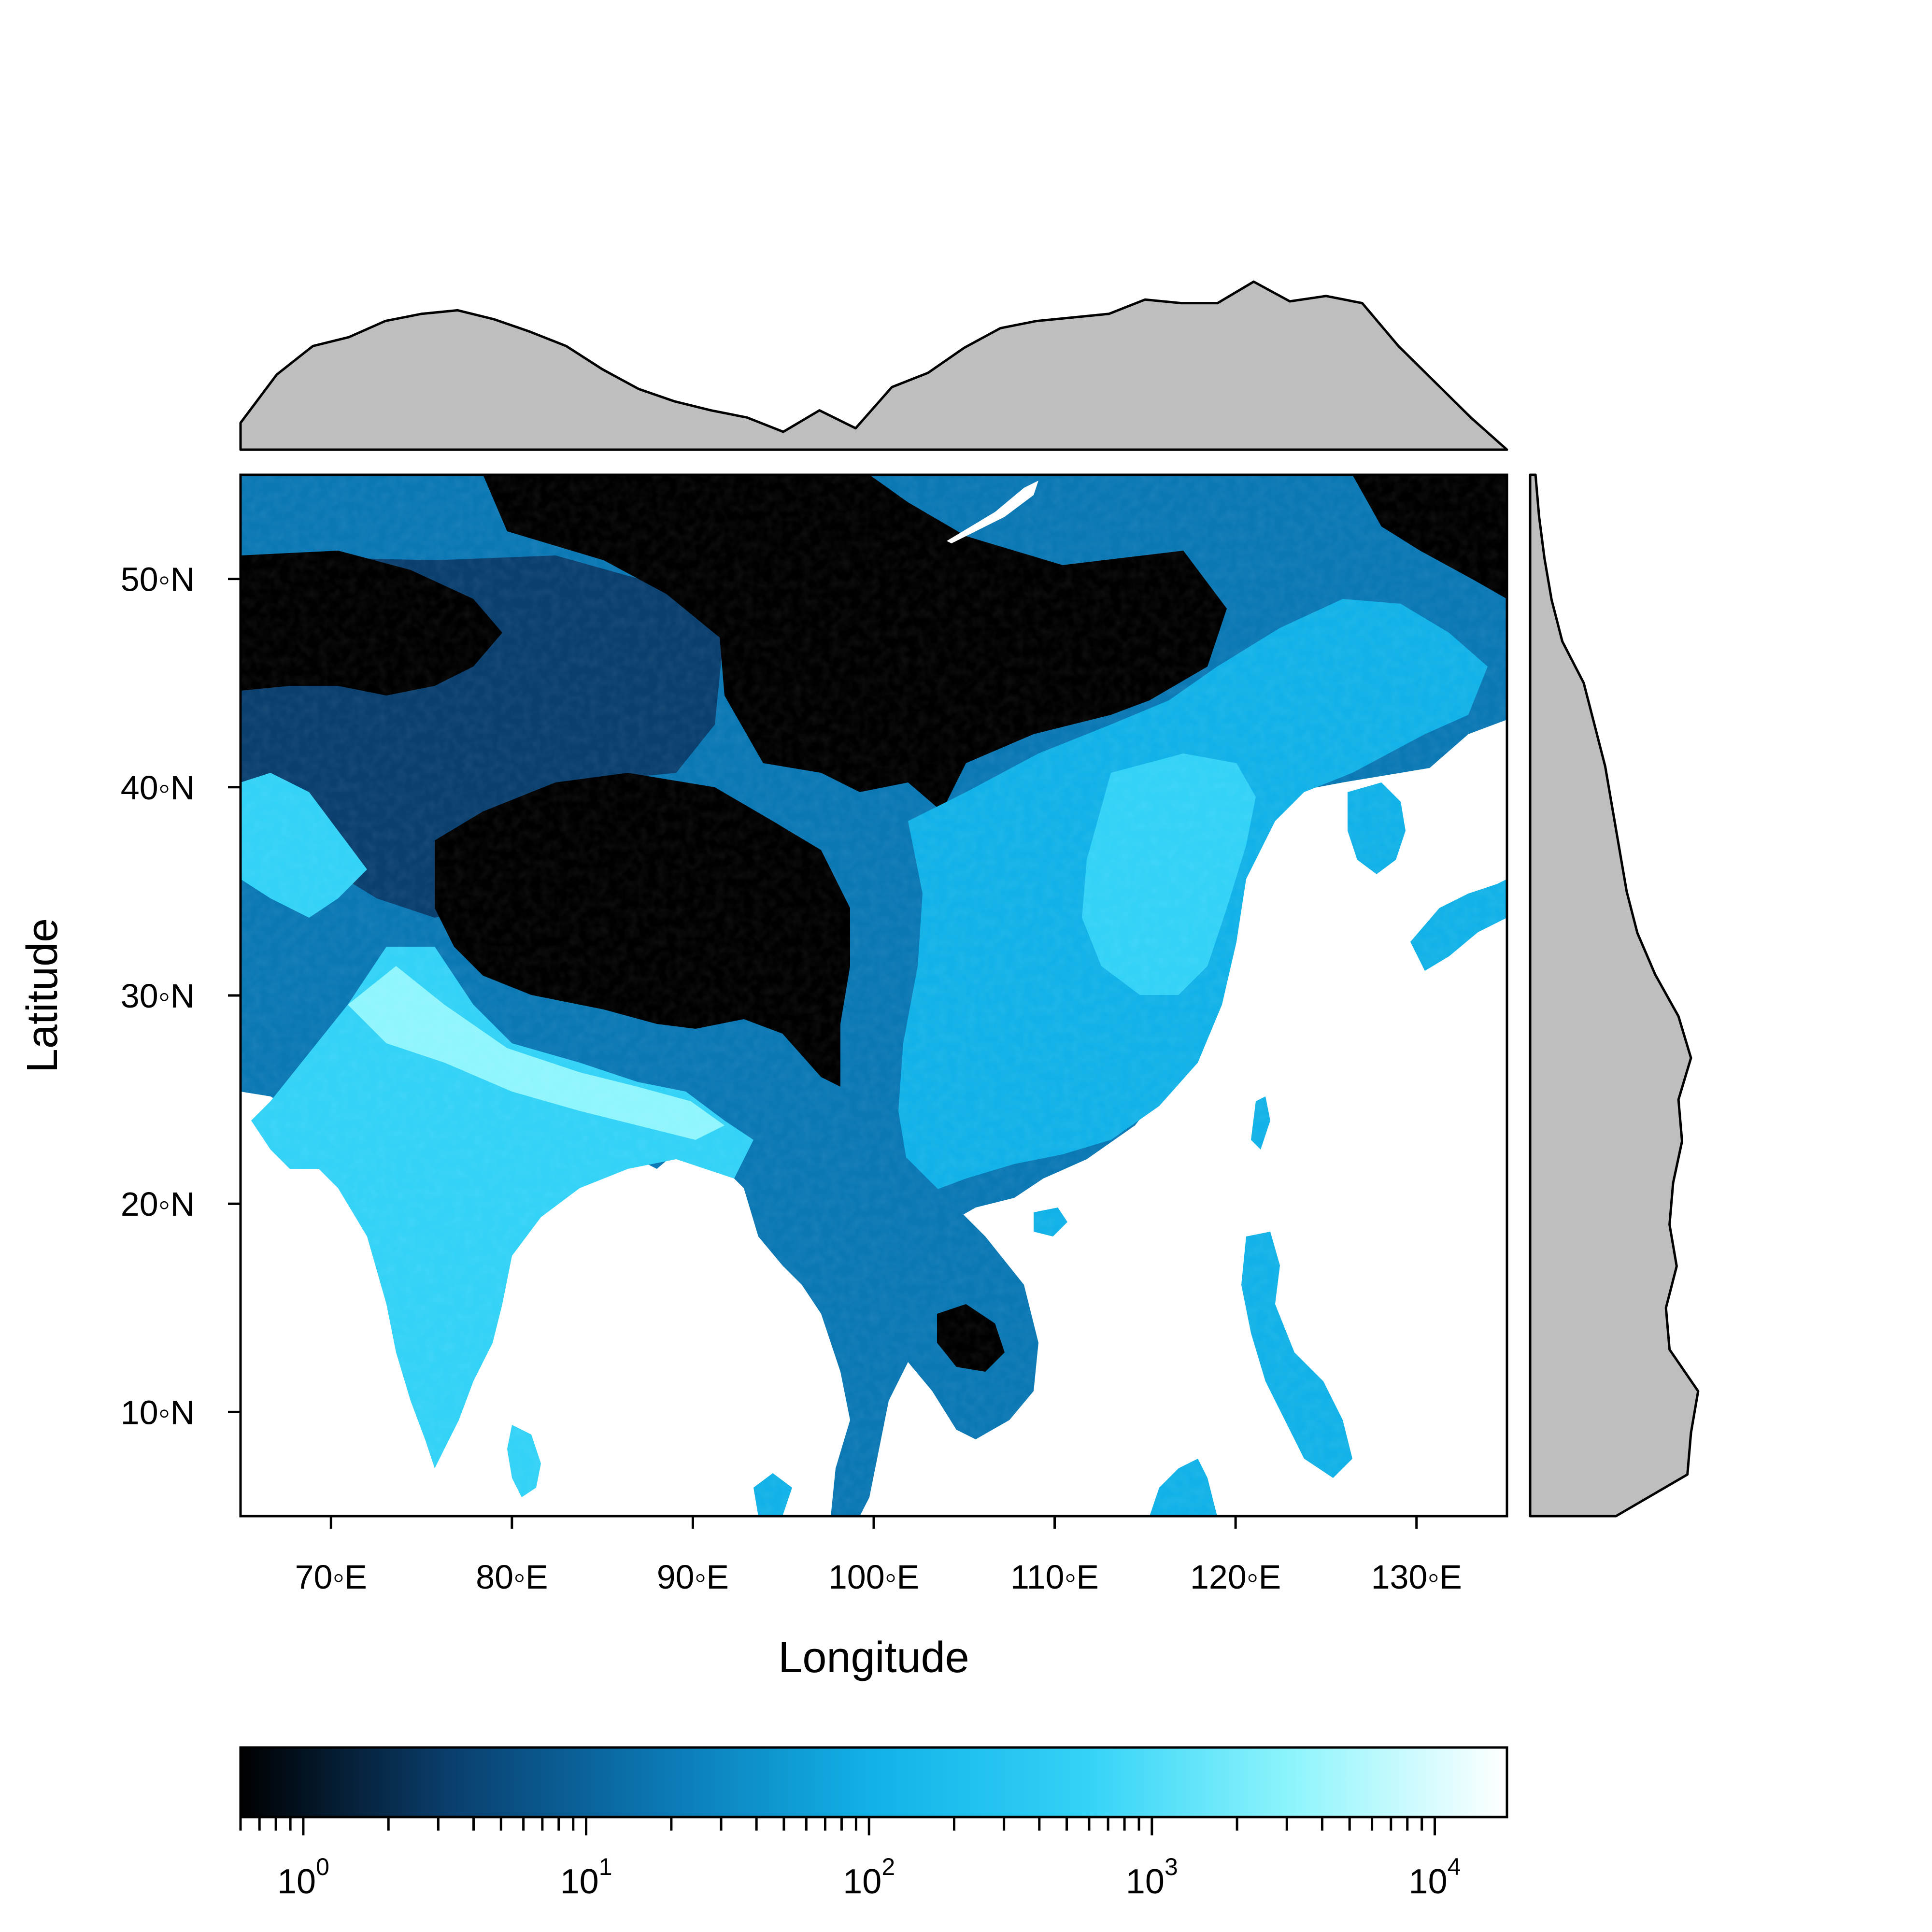 This screenshot has width=1932, height=1932. I want to click on latitude-marginal-plot, so click(1614, 995).